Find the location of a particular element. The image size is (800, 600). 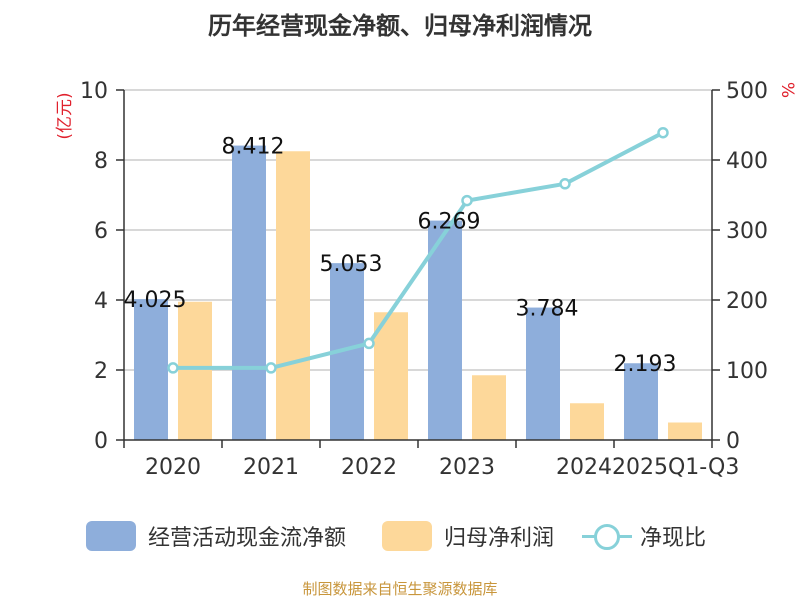

legend-line-marker-icon is located at coordinates (607, 536).